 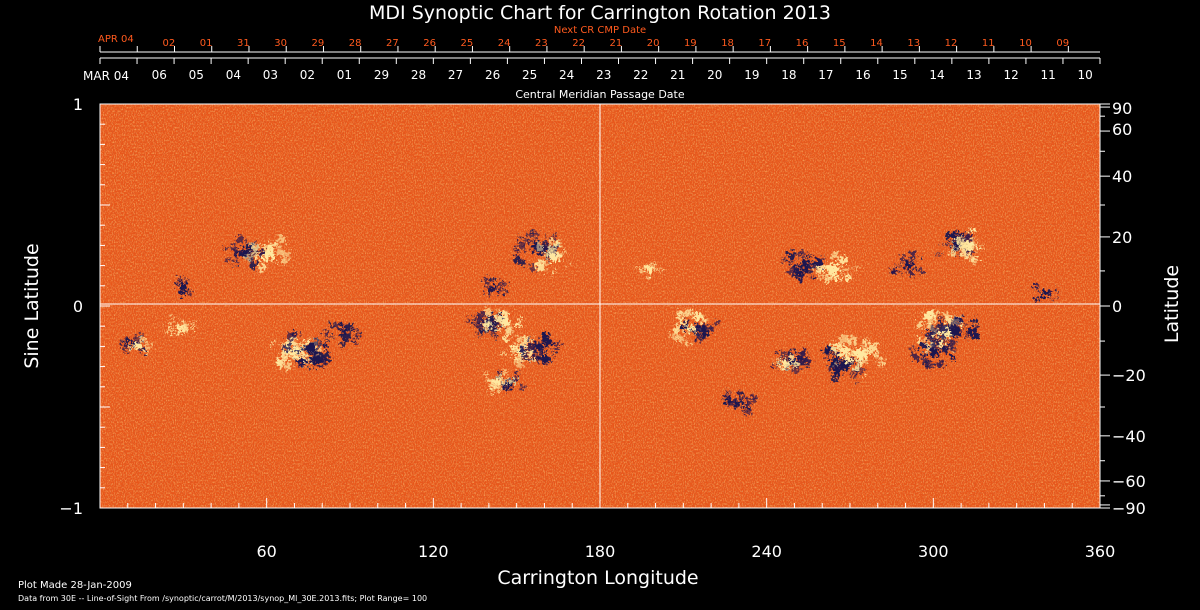 What do you see at coordinates (603, 75) in the screenshot?
I see `cmp-date-label: 23` at bounding box center [603, 75].